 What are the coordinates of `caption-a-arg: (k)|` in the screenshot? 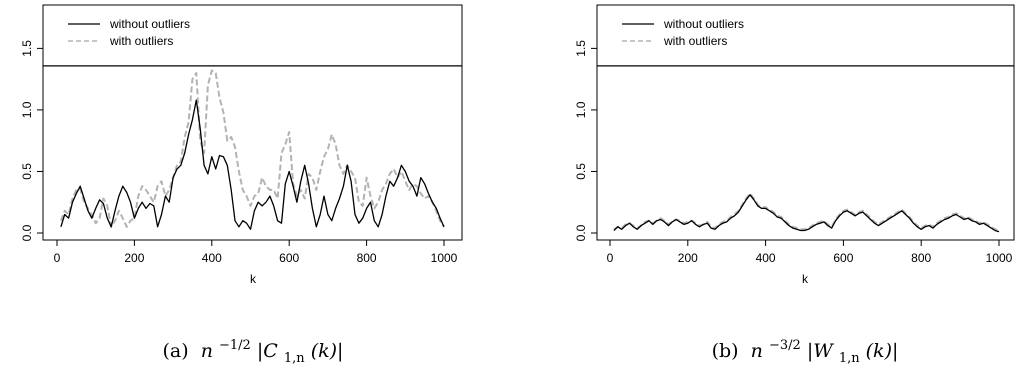 It's located at (327, 351).